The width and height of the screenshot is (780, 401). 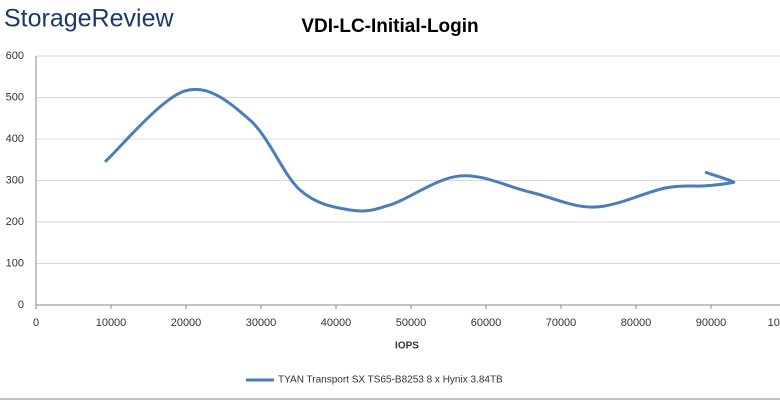 What do you see at coordinates (15, 180) in the screenshot?
I see `y-tick-label: 300` at bounding box center [15, 180].